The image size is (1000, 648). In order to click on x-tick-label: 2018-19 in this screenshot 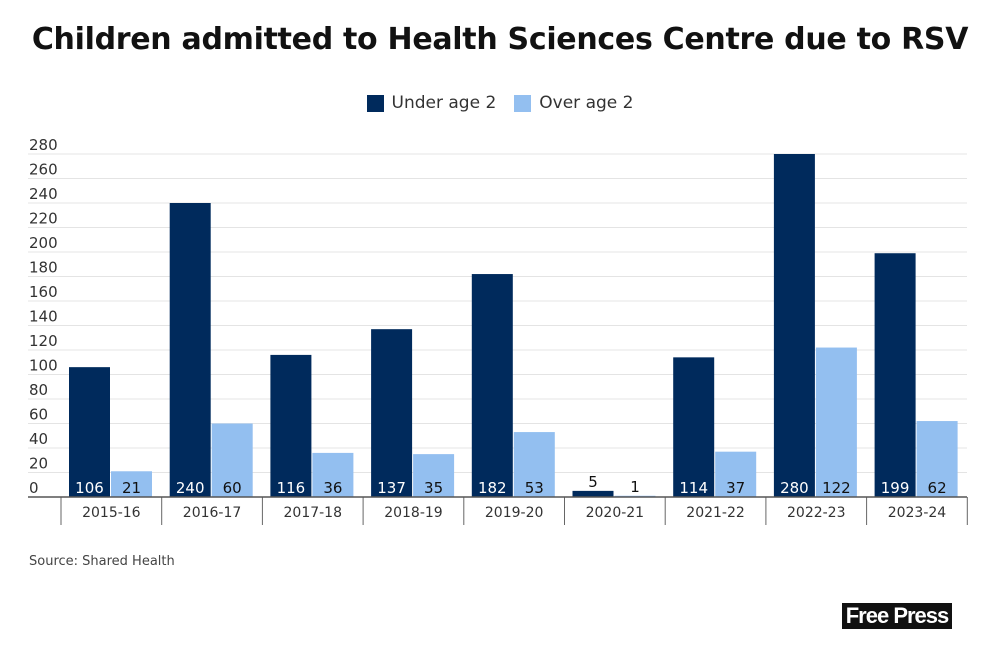, I will do `click(413, 513)`.